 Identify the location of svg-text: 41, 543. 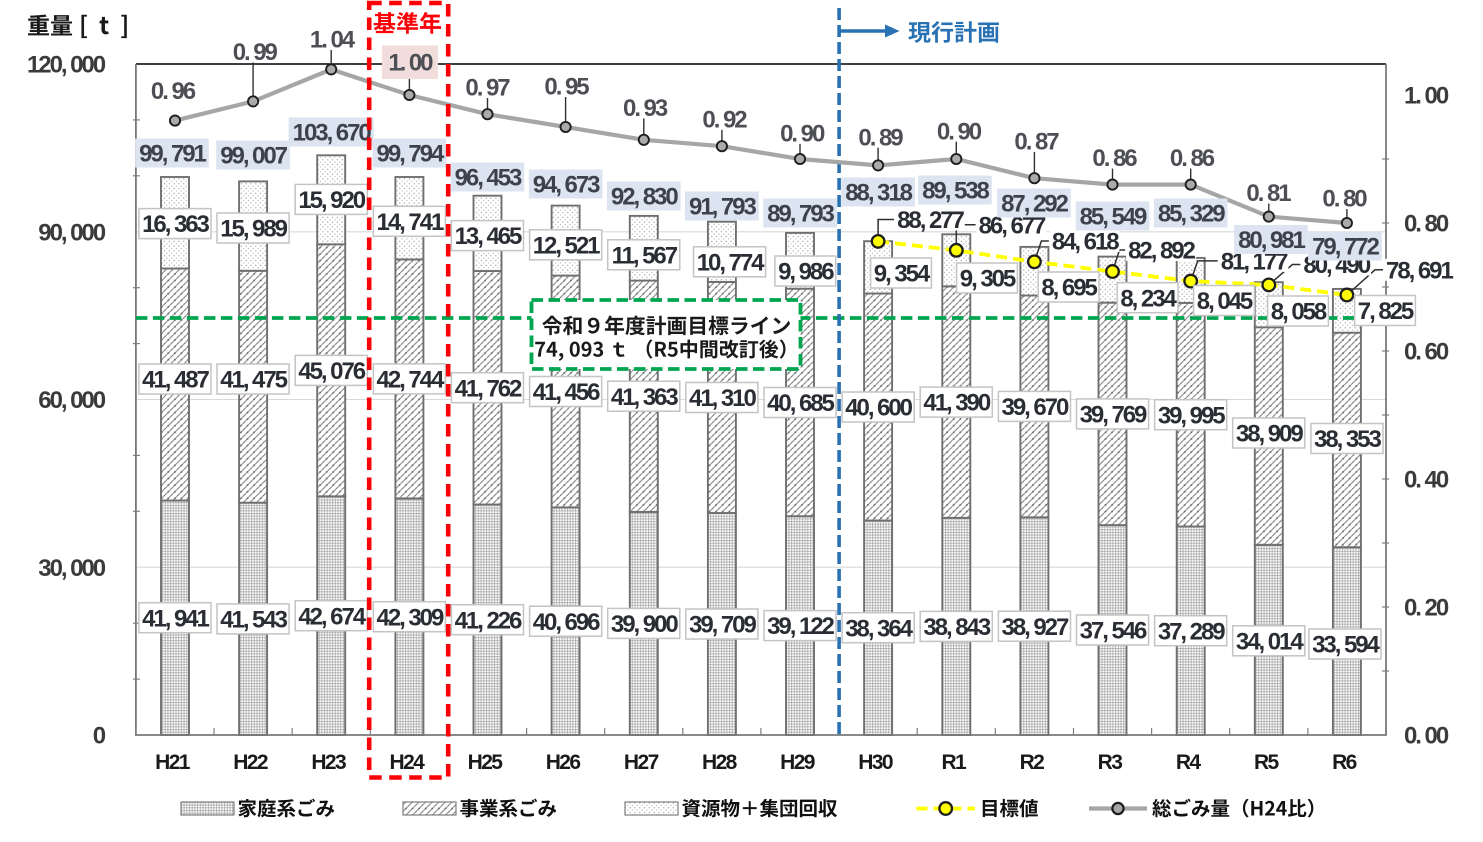
(253, 620).